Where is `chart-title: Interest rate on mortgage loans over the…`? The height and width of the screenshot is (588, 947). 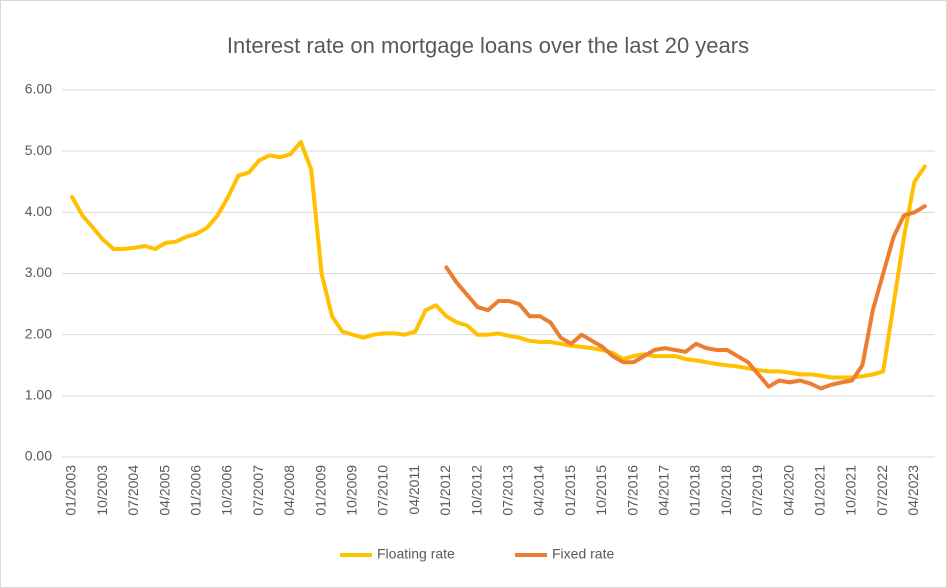
chart-title: Interest rate on mortgage loans over the… is located at coordinates (488, 45).